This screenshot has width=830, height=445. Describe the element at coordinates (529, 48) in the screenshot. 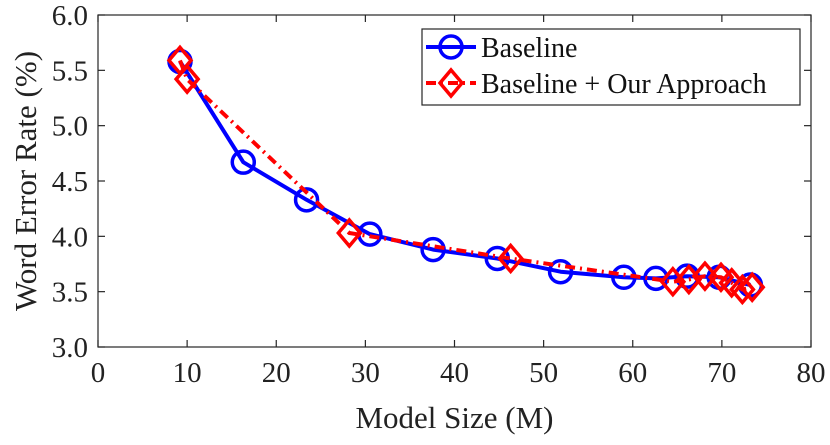

I see `legend-baseline-label: Baseline` at that location.